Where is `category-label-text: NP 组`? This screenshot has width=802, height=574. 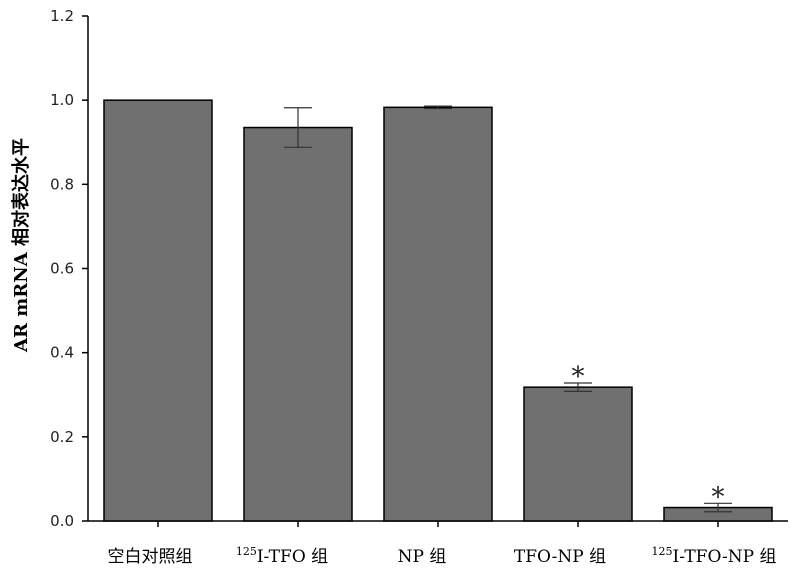 category-label-text: NP 组 is located at coordinates (422, 557).